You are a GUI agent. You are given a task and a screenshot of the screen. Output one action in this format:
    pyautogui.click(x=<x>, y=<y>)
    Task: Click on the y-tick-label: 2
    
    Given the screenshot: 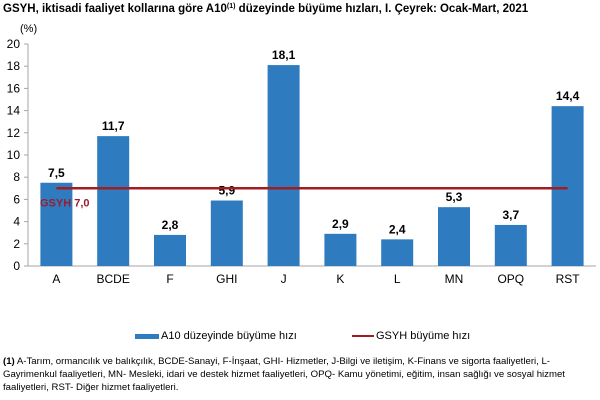 What is the action you would take?
    pyautogui.click(x=16, y=244)
    